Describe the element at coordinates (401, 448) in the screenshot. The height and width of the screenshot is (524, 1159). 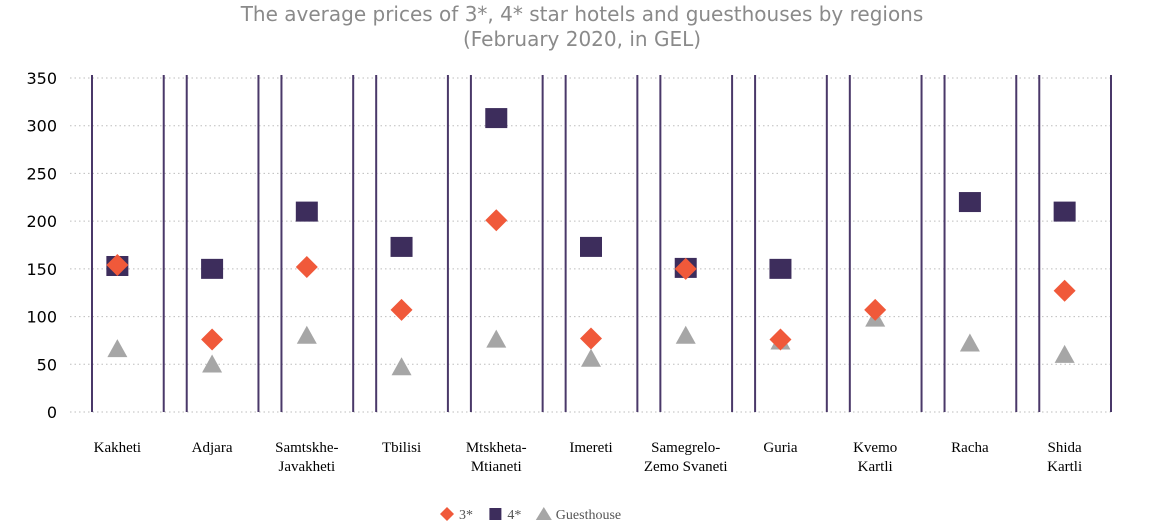
I see `x-tick-label: Tbilisi` at that location.